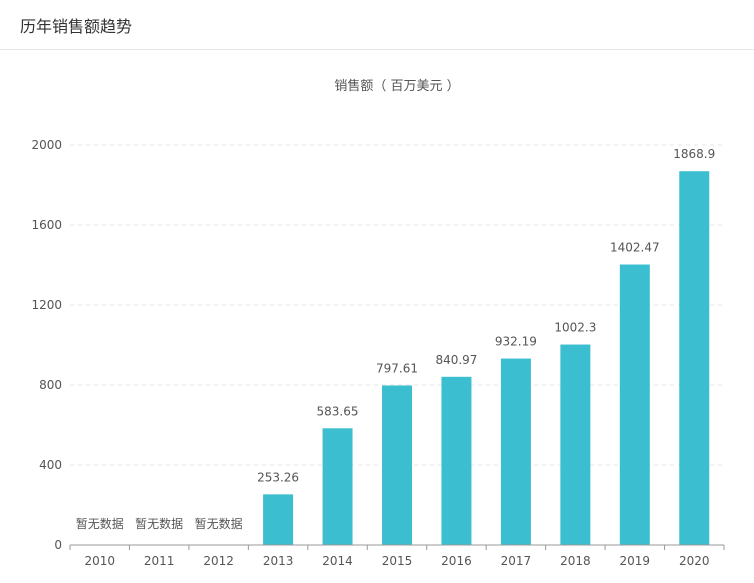  Describe the element at coordinates (99, 561) in the screenshot. I see `x-tick-label: 2010` at that location.